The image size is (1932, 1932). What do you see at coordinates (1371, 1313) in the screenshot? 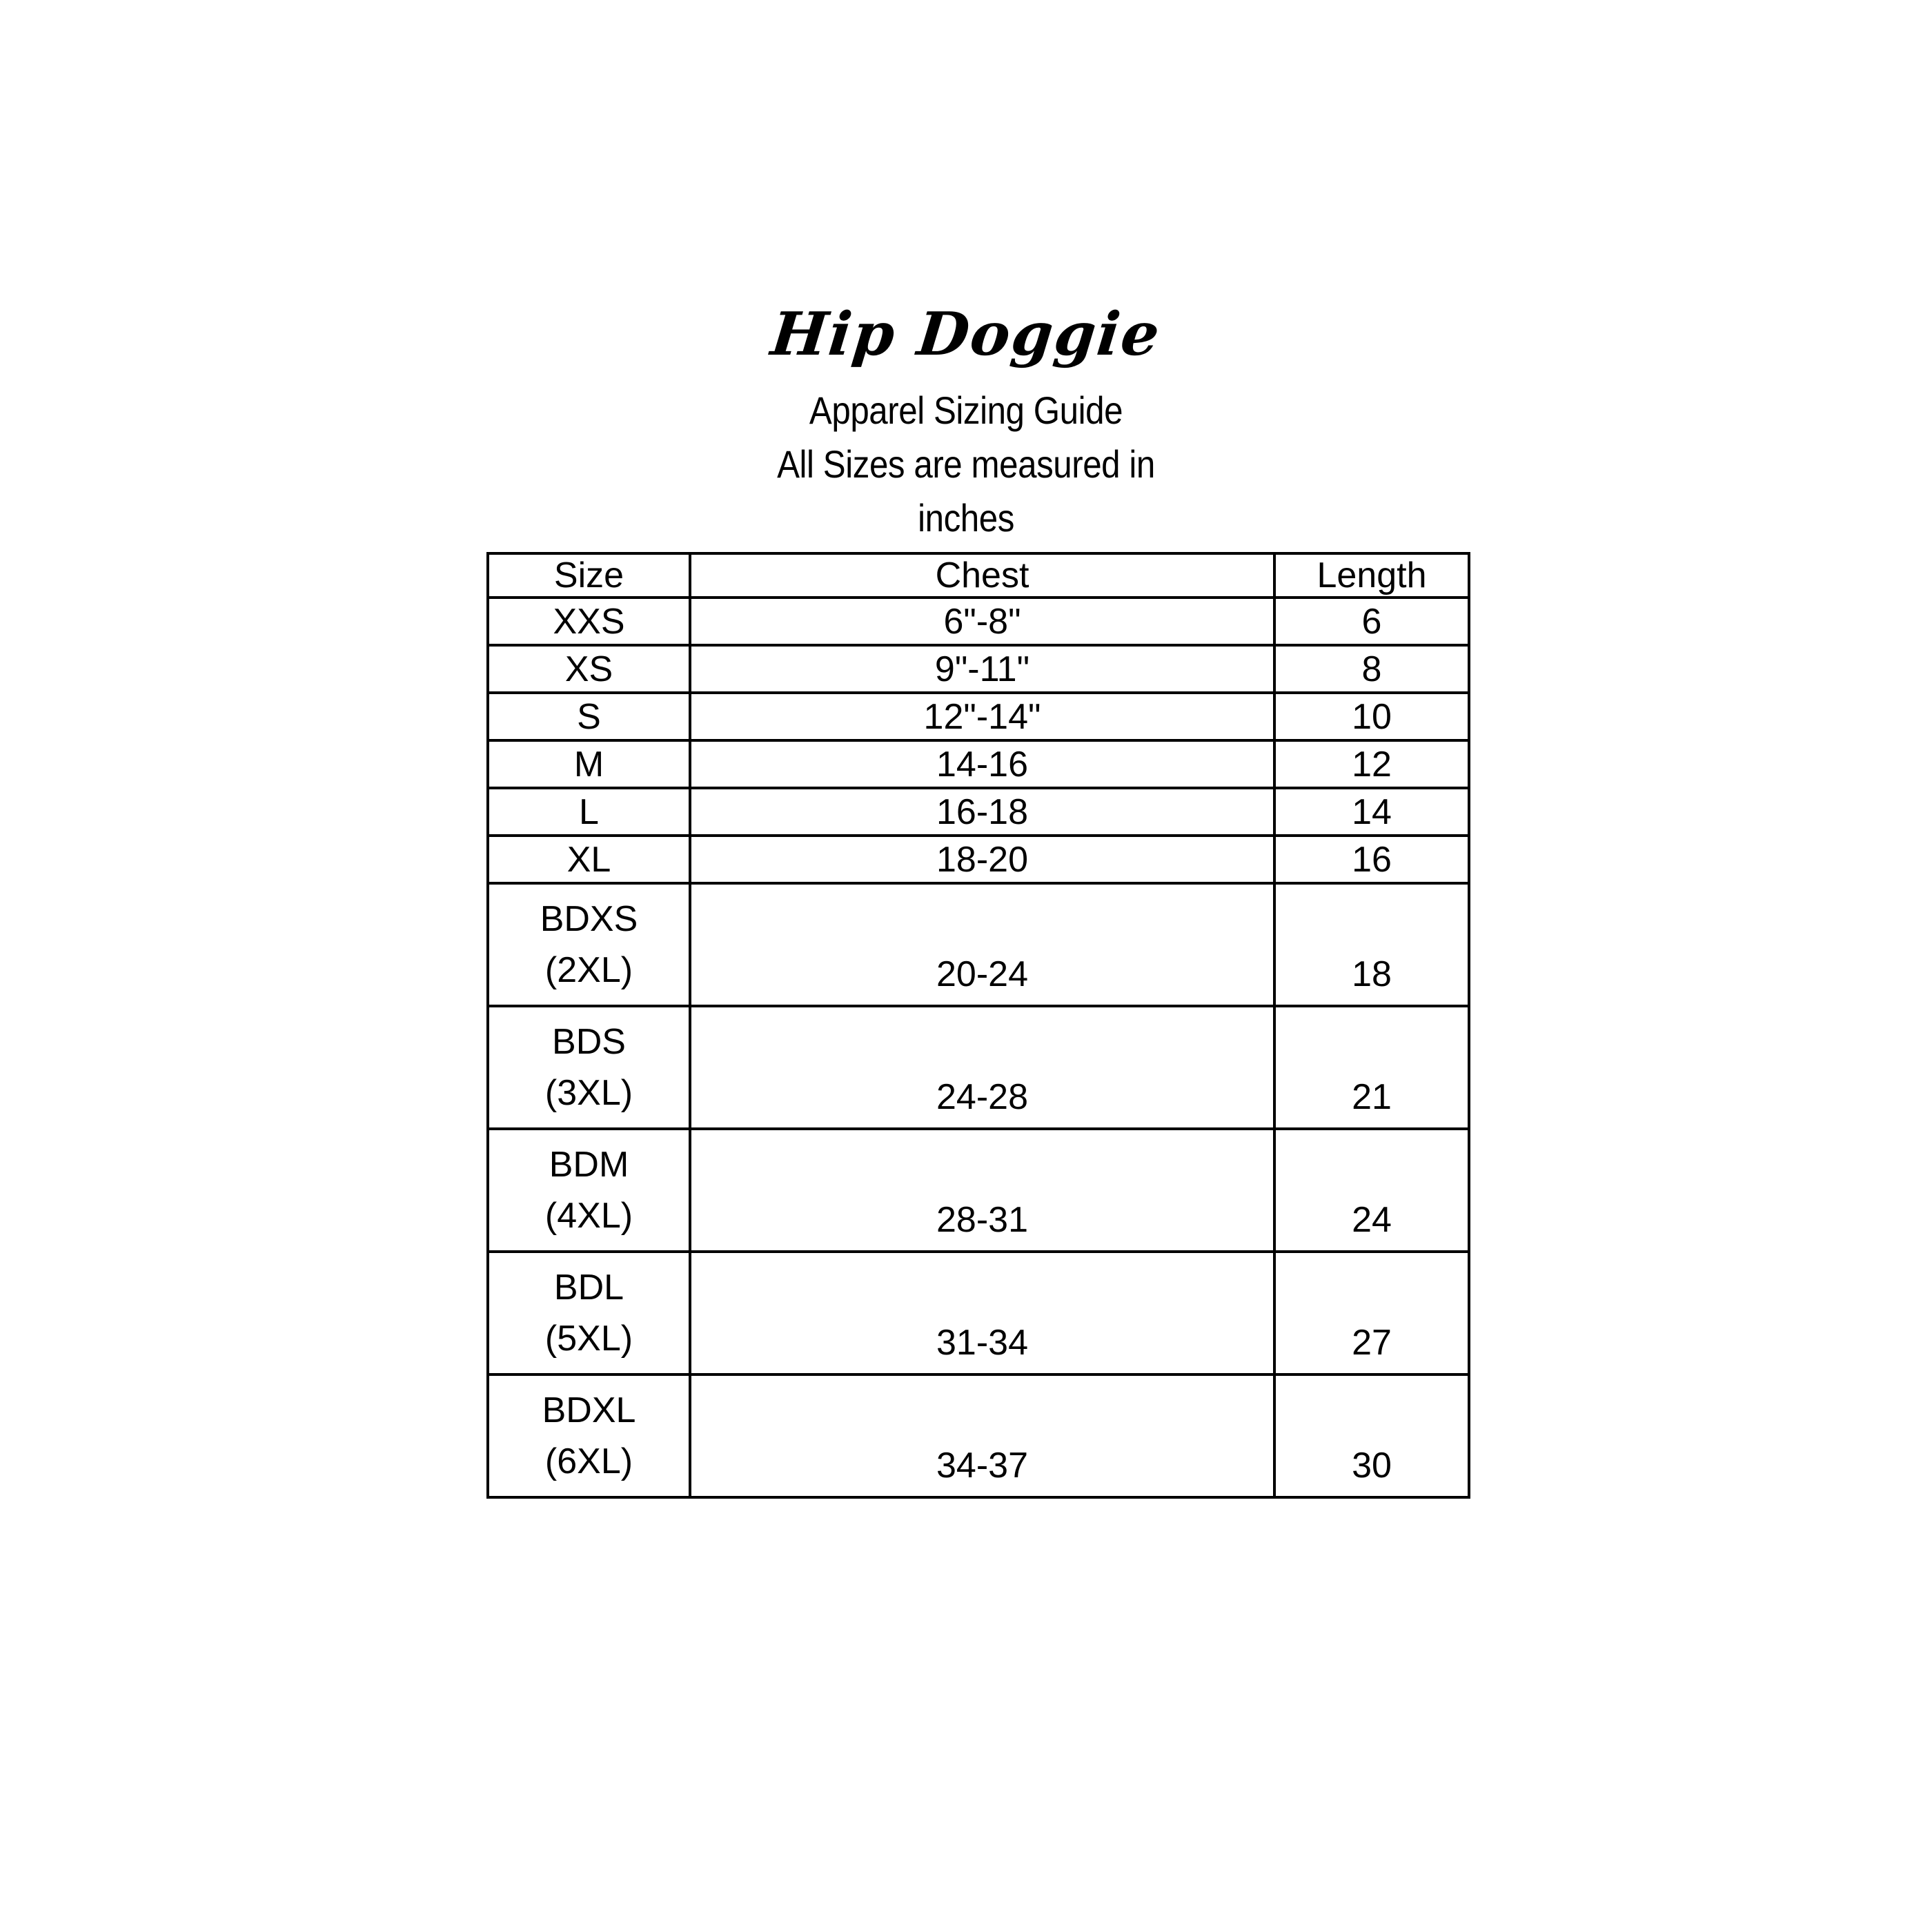
I see `cell-length: 27` at bounding box center [1371, 1313].